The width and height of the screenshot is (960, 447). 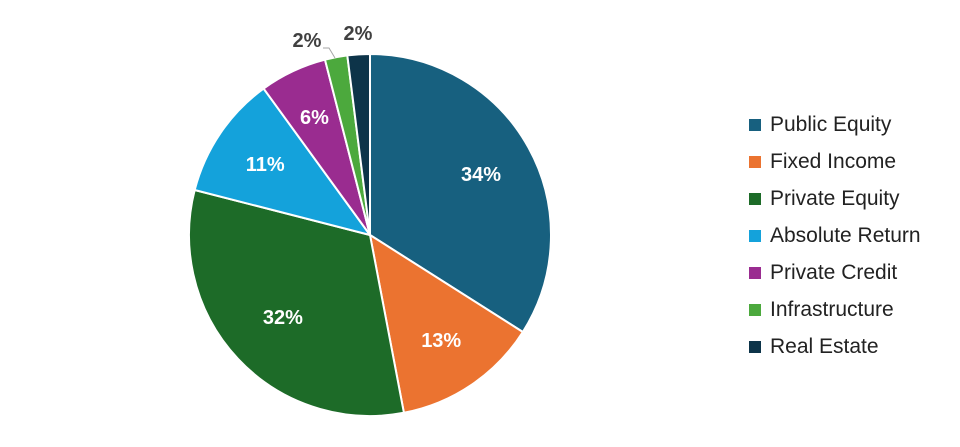 I want to click on pie-slice-real-estate, so click(x=358, y=144).